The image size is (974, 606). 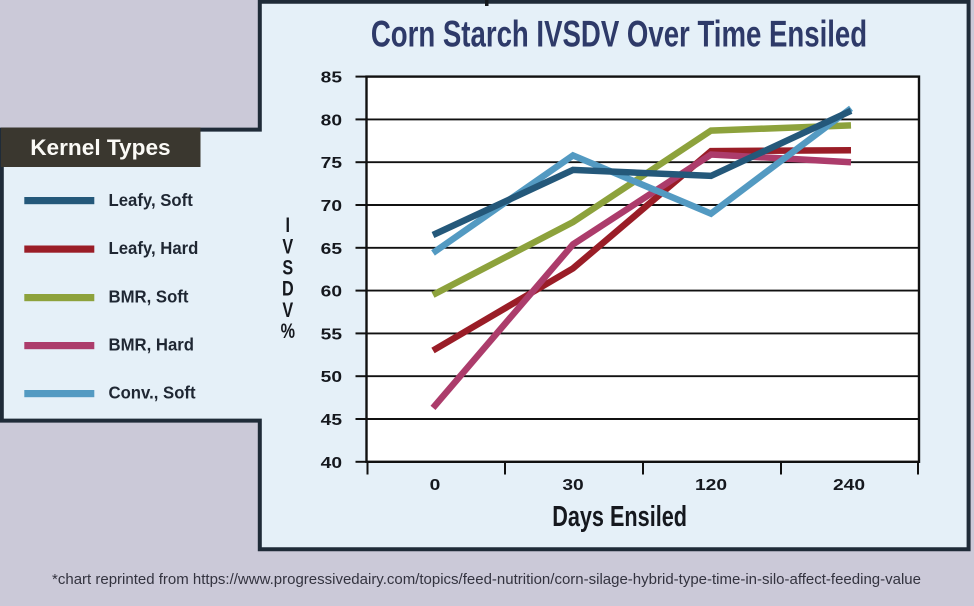 What do you see at coordinates (619, 517) in the screenshot?
I see `svg-text: Days Ensiled` at bounding box center [619, 517].